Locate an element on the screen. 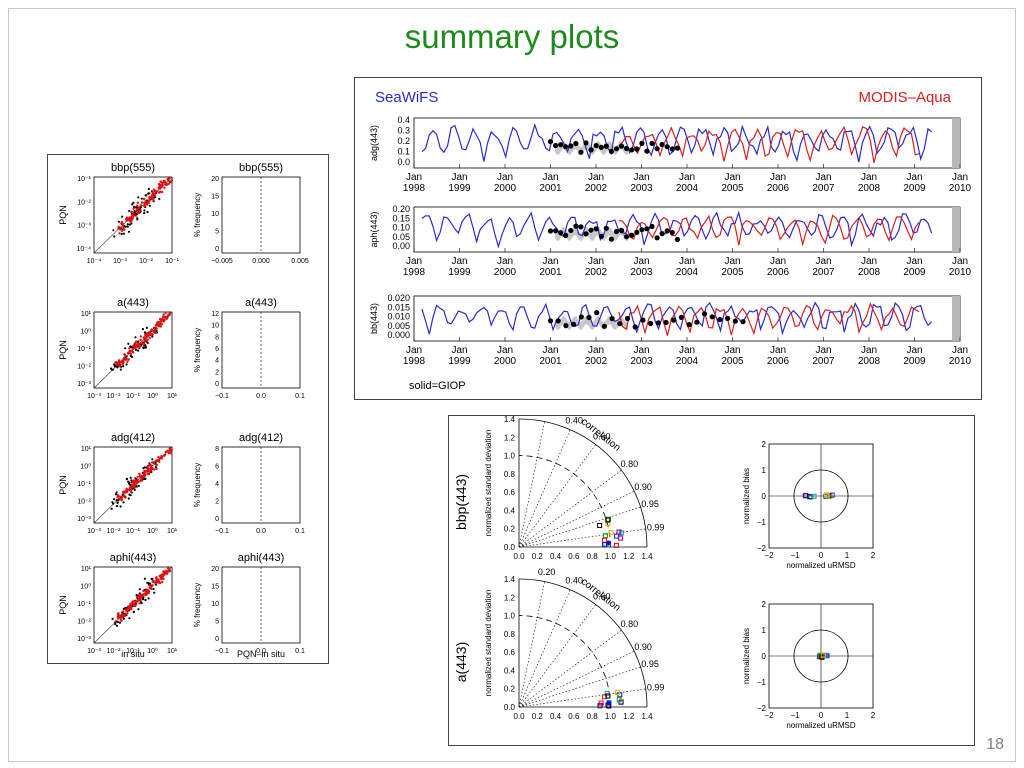  timeseries-xlabel-year: 2007 is located at coordinates (823, 188).